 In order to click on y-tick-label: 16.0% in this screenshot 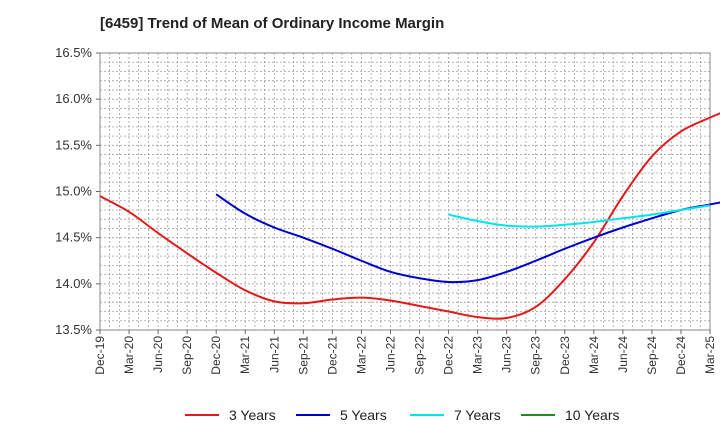, I will do `click(73, 98)`.